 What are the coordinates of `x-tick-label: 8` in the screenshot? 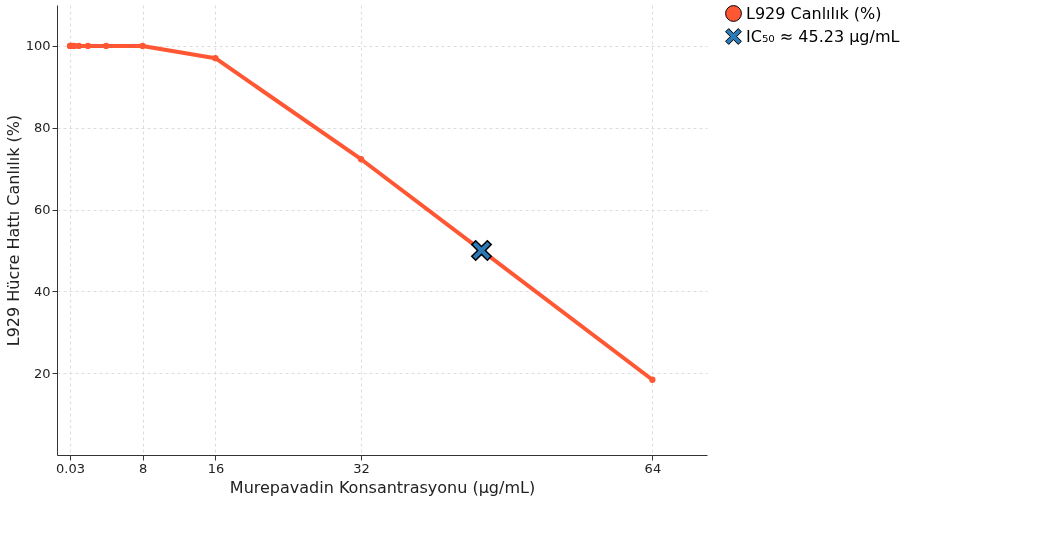 It's located at (143, 468).